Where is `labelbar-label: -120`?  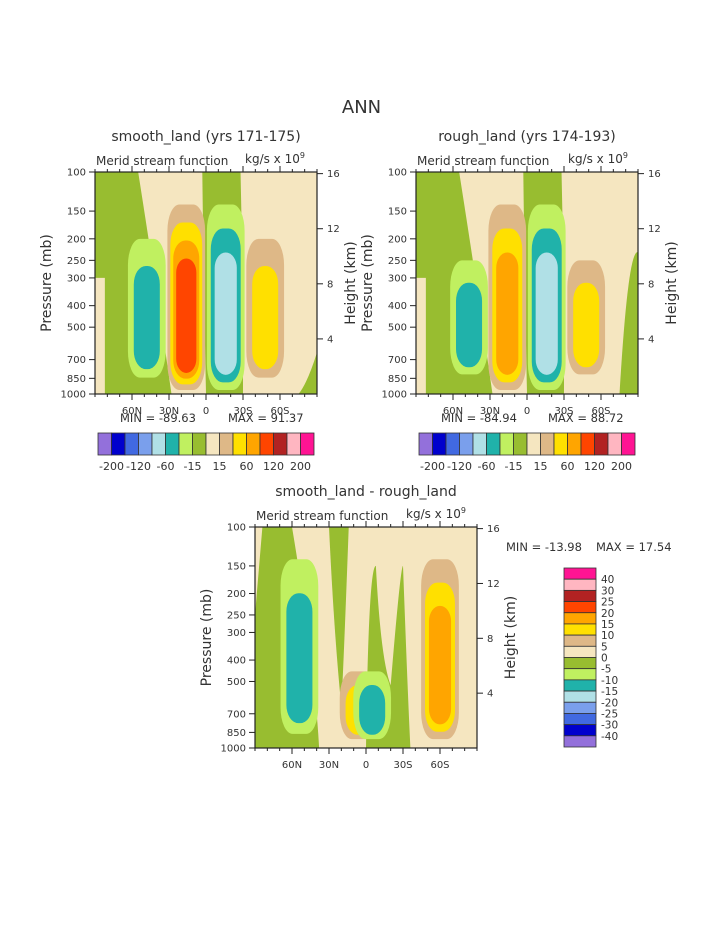 labelbar-label: -120 is located at coordinates (138, 466).